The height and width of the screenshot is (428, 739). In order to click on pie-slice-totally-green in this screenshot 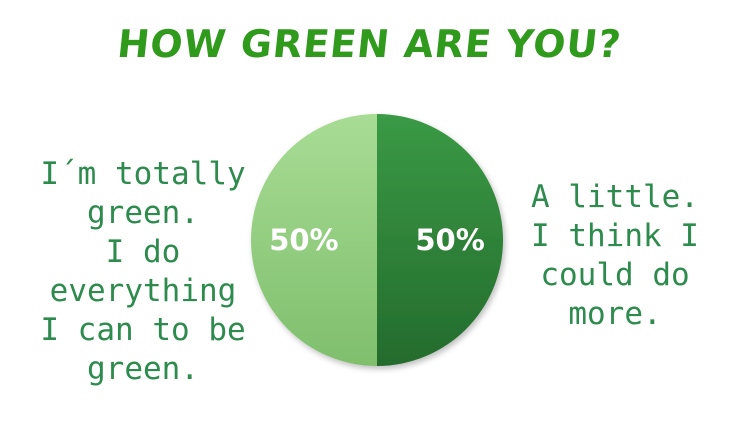, I will do `click(314, 240)`.